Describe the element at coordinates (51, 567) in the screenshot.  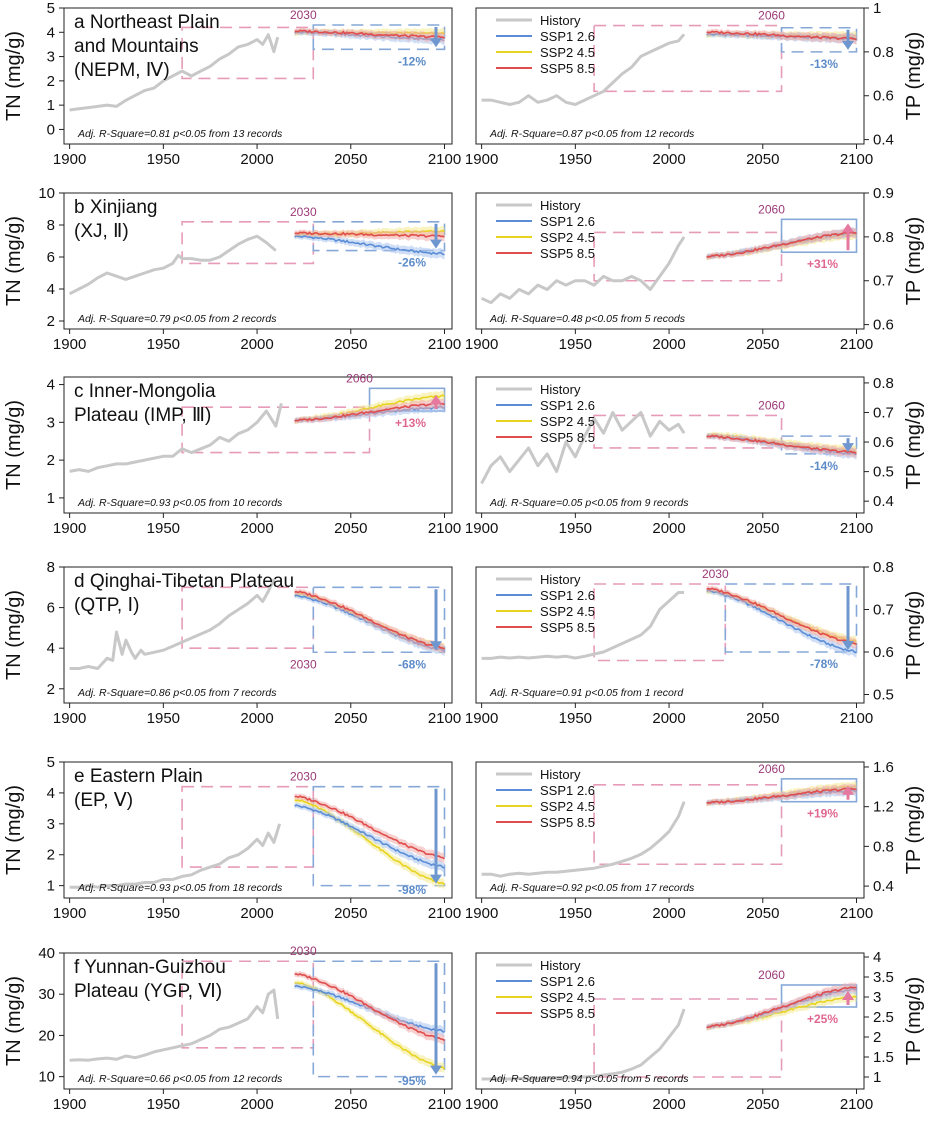
I see `y-tick-label: 8` at that location.